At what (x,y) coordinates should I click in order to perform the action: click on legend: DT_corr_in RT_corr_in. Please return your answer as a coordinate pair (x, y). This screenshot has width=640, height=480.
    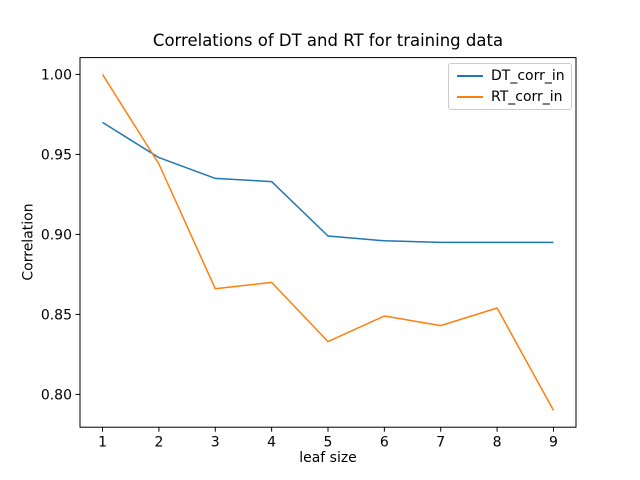
    Looking at the image, I should click on (510, 86).